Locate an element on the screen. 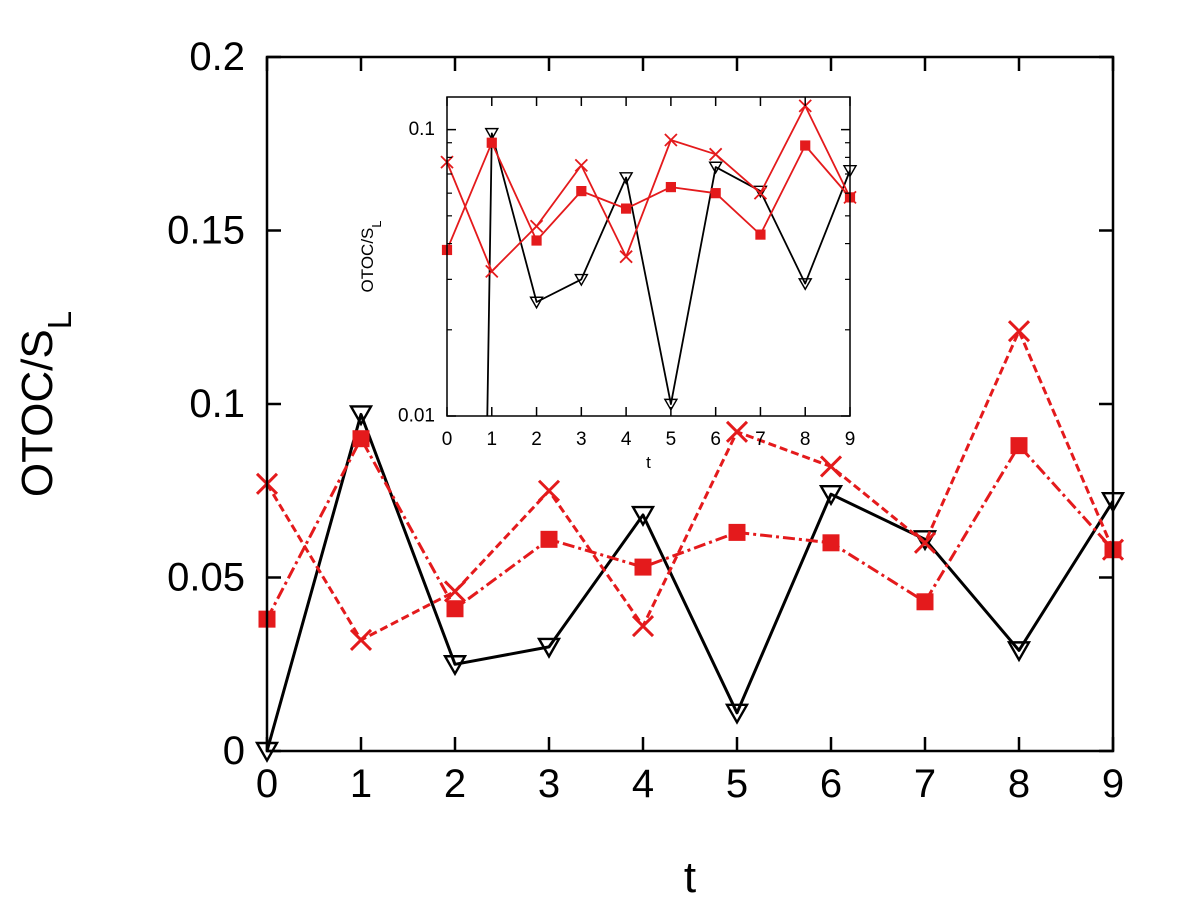 The height and width of the screenshot is (913, 1200). inset-x-tick-label: 7 is located at coordinates (760, 439).